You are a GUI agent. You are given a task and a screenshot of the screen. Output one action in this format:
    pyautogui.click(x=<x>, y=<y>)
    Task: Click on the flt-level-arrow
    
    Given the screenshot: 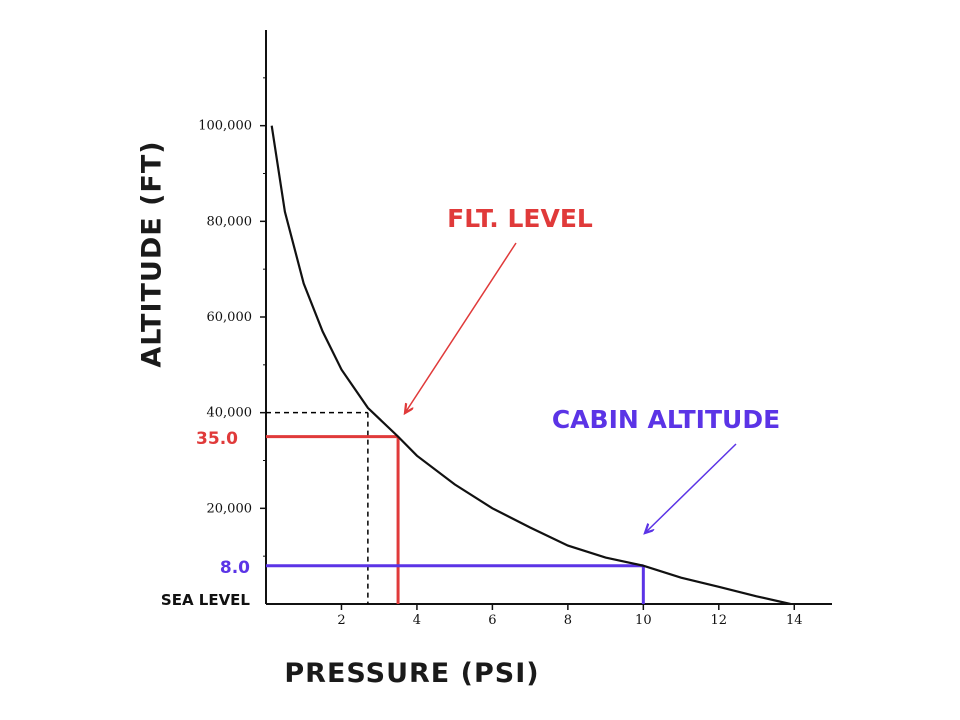 What is the action you would take?
    pyautogui.click(x=461, y=327)
    